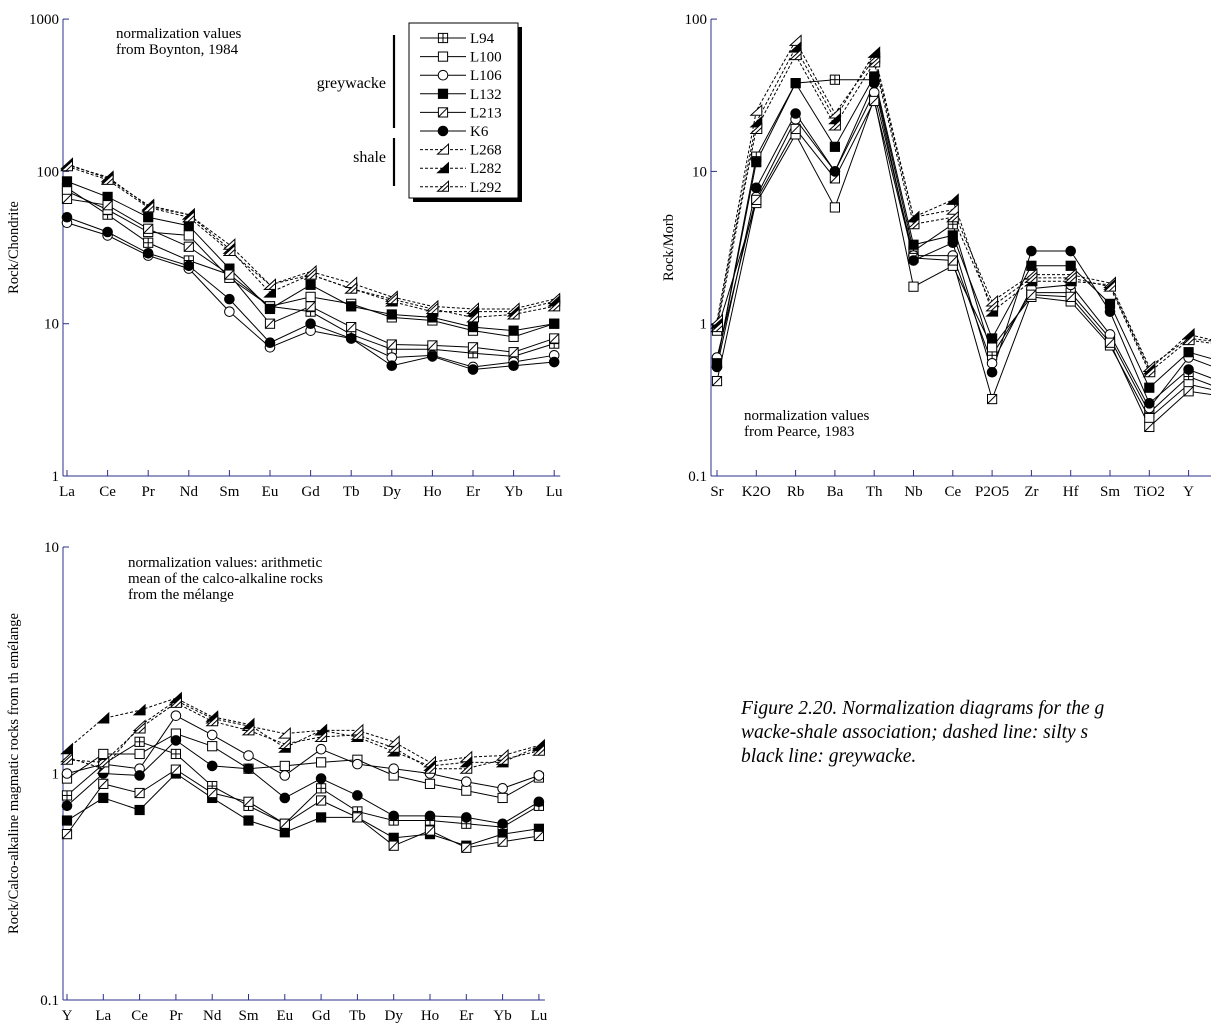 The image size is (1211, 1030). Describe the element at coordinates (799, 432) in the screenshot. I see `annotation-text: from Pearce, 1983` at that location.